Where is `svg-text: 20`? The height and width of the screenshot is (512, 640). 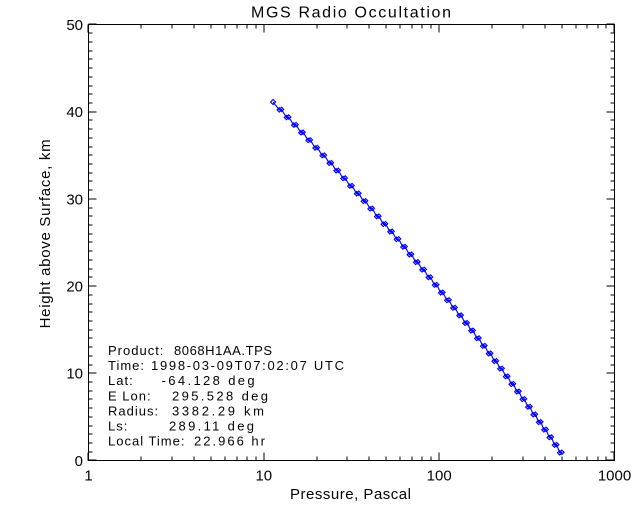 svg-text: 20 is located at coordinates (74, 287).